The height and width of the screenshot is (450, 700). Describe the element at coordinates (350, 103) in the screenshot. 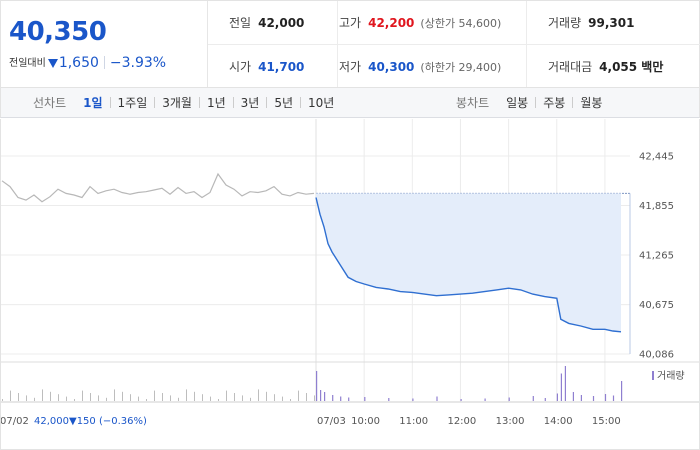

I see `chart-toolbar: 선차트 1일 1주일 3개월 1년 3년 5년 10년 봉차트 일봉 주봉 월봉` at that location.